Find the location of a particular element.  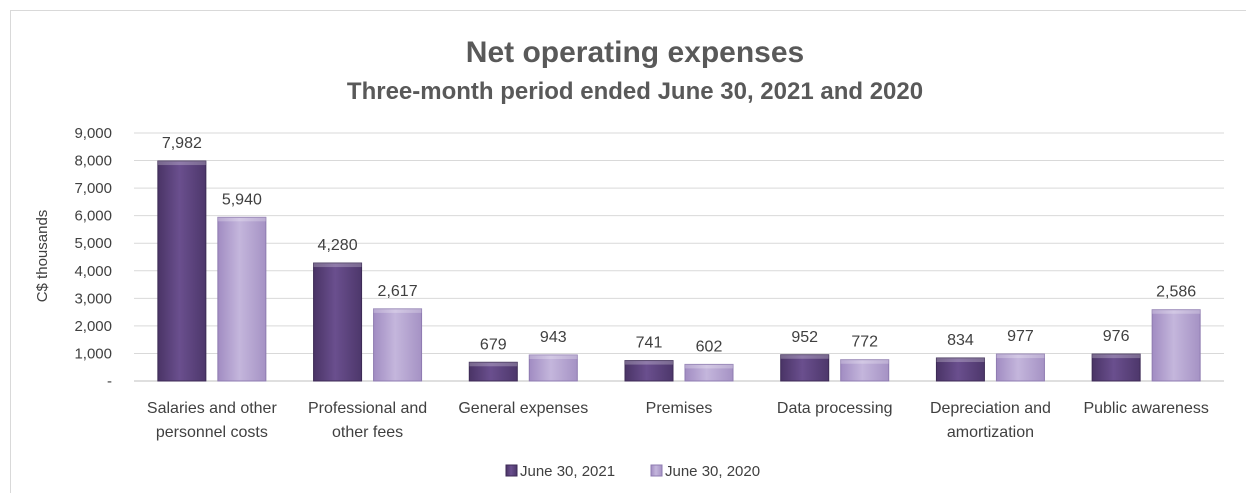

x-category-label: other fees is located at coordinates (367, 432).